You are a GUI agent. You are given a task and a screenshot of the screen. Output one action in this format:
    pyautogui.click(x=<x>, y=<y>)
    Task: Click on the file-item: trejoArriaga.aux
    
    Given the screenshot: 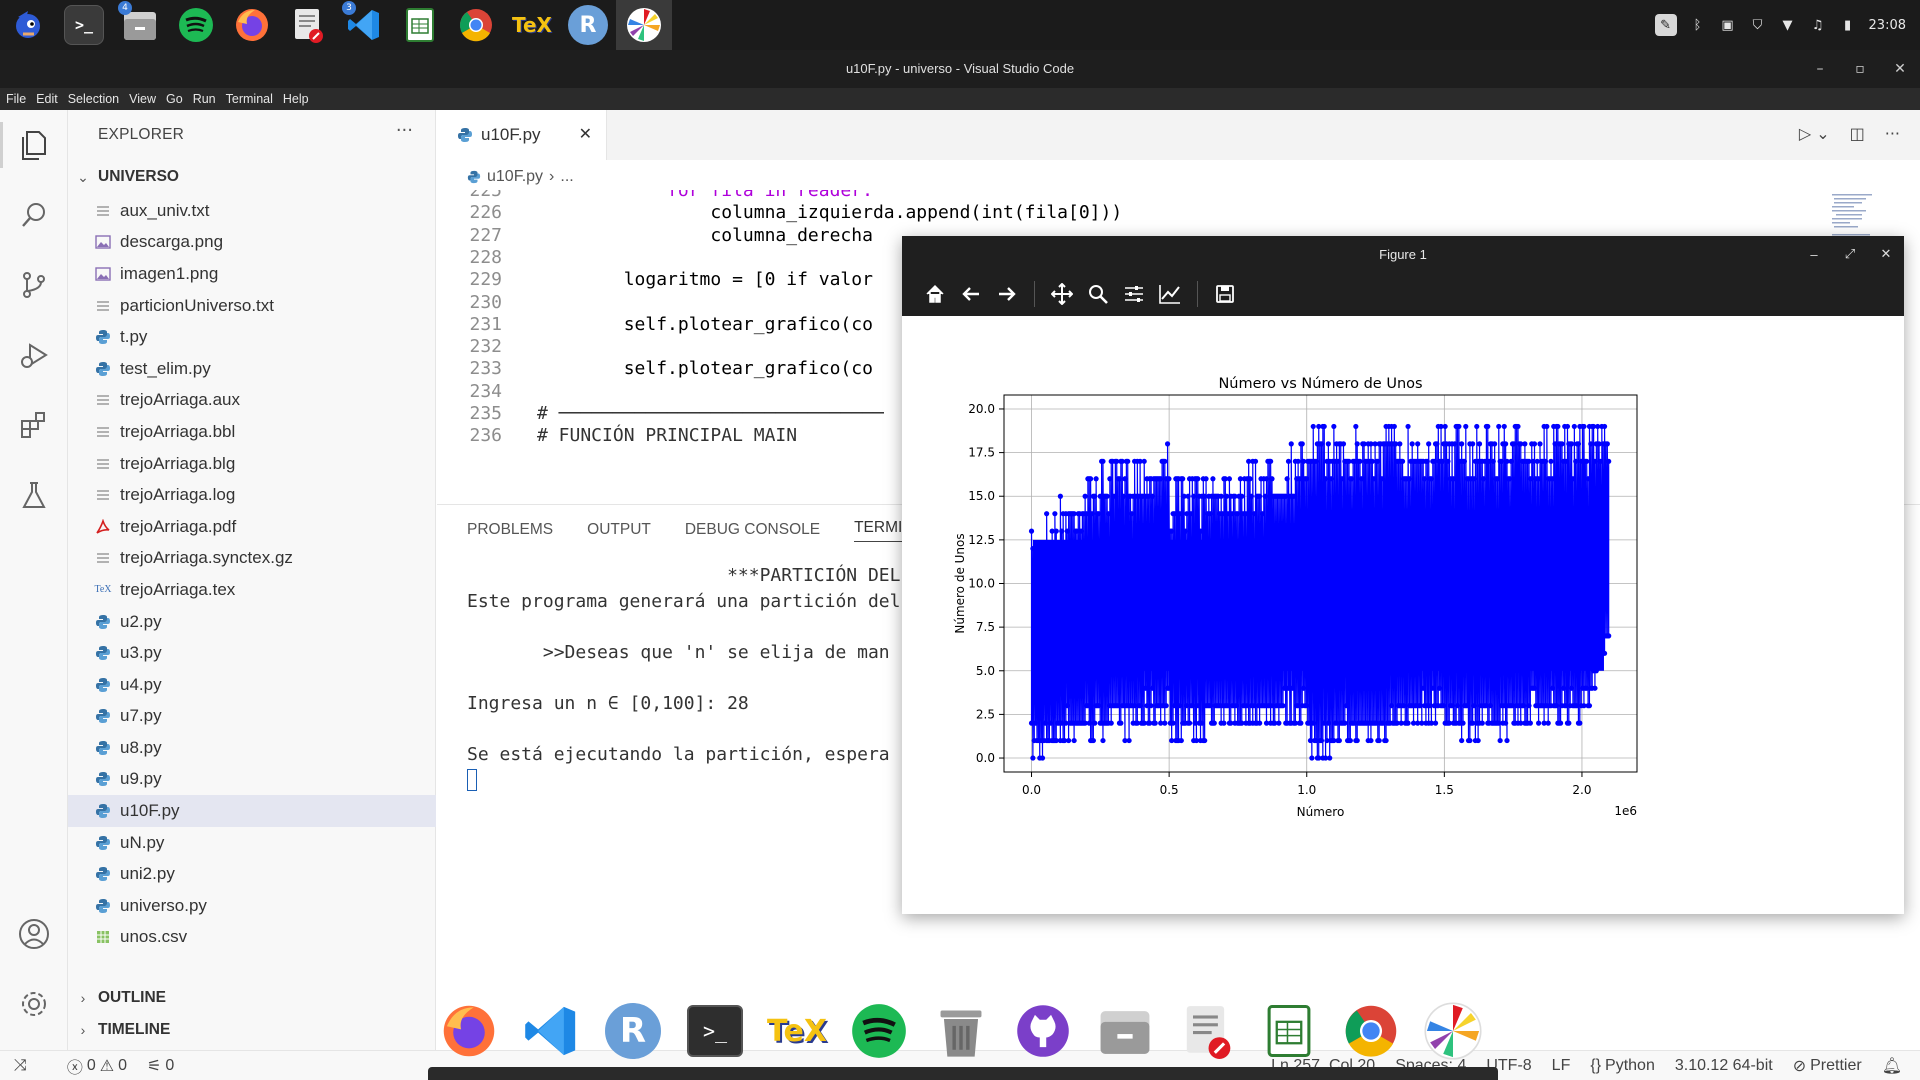 What is the action you would take?
    pyautogui.click(x=252, y=401)
    